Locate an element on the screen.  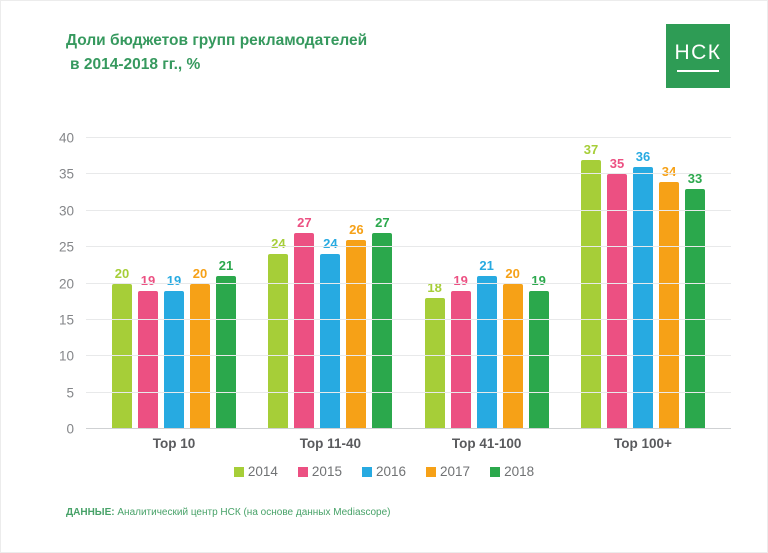
category-label: Top 41-100 is located at coordinates (486, 443).